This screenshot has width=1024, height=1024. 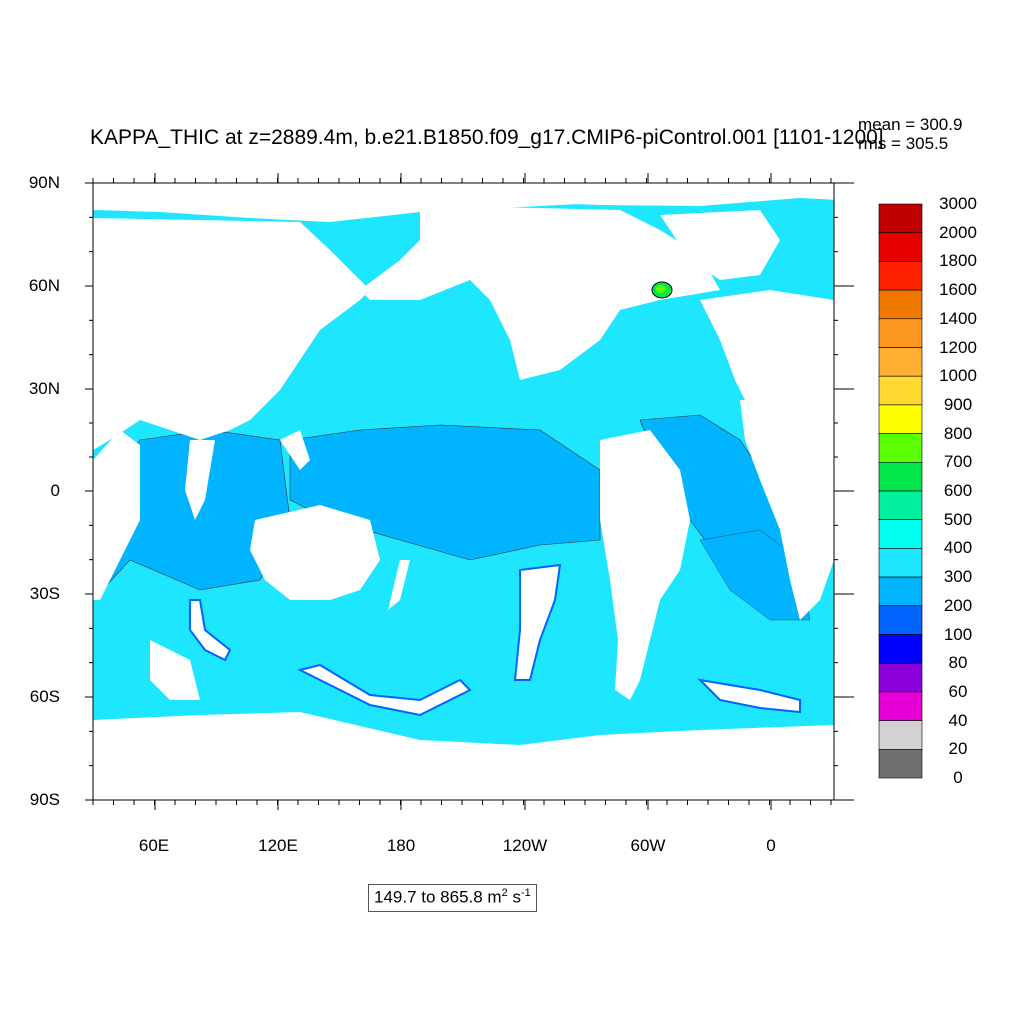 I want to click on colorbar-label: 2000, so click(x=958, y=232).